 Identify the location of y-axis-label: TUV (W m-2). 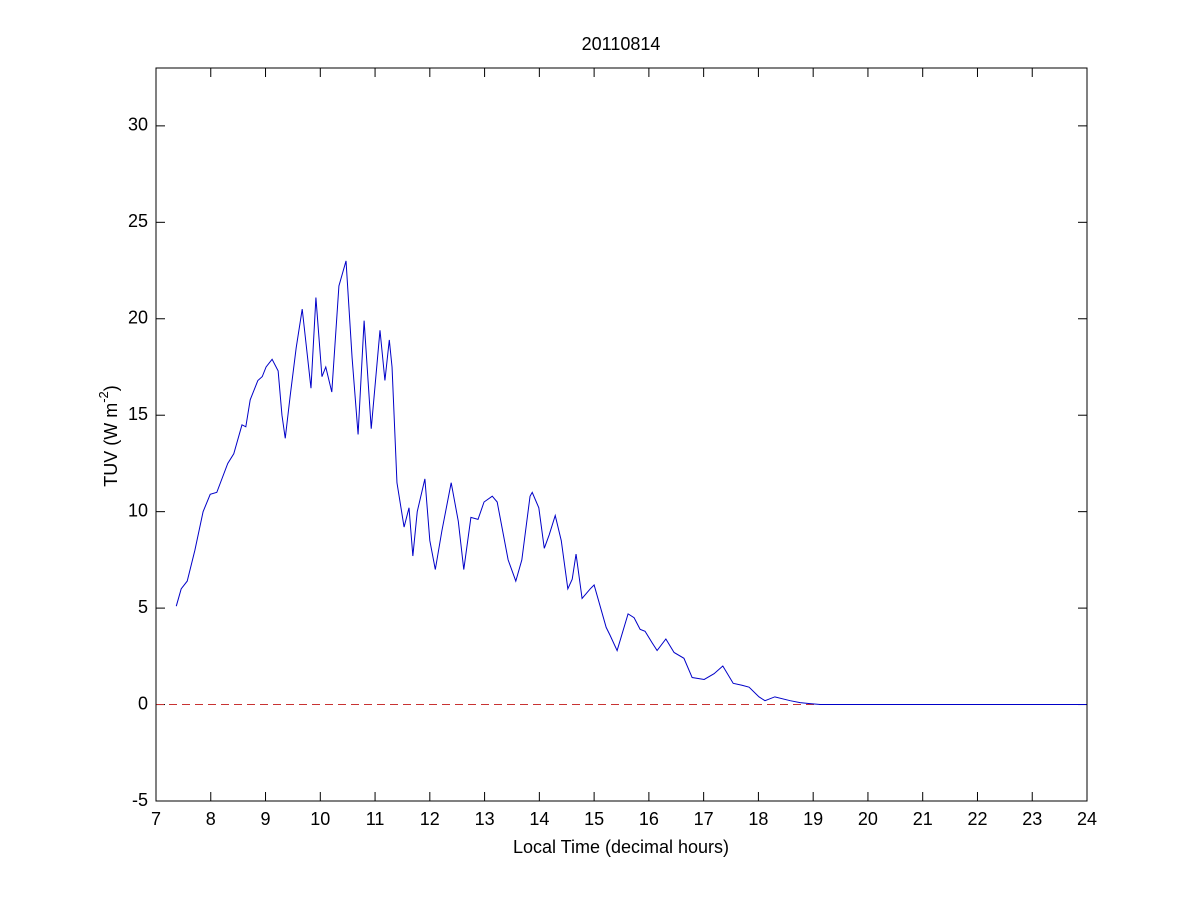
(108, 436).